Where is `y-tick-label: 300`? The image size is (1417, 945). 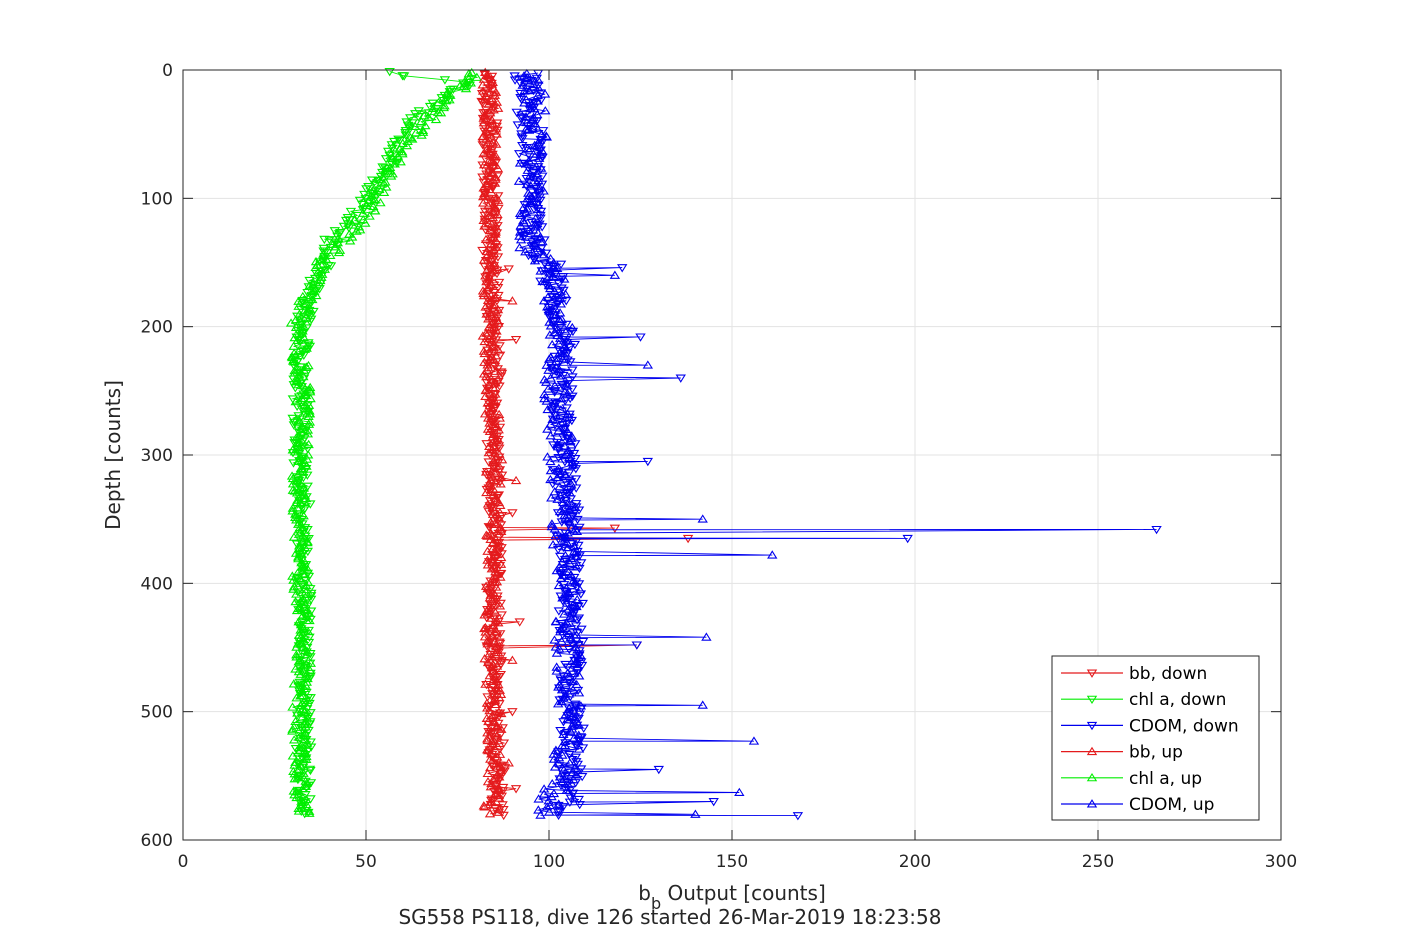
y-tick-label: 300 is located at coordinates (157, 456).